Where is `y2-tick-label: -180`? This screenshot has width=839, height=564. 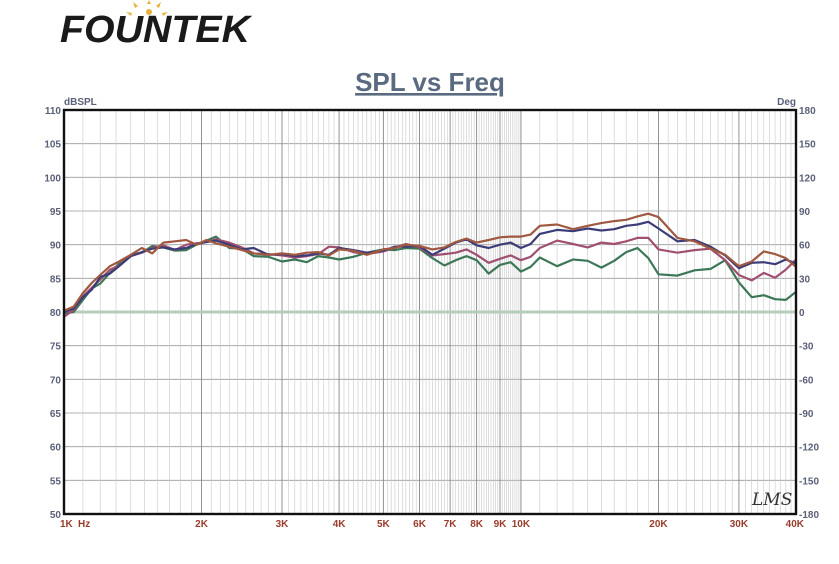 y2-tick-label: -180 is located at coordinates (809, 515).